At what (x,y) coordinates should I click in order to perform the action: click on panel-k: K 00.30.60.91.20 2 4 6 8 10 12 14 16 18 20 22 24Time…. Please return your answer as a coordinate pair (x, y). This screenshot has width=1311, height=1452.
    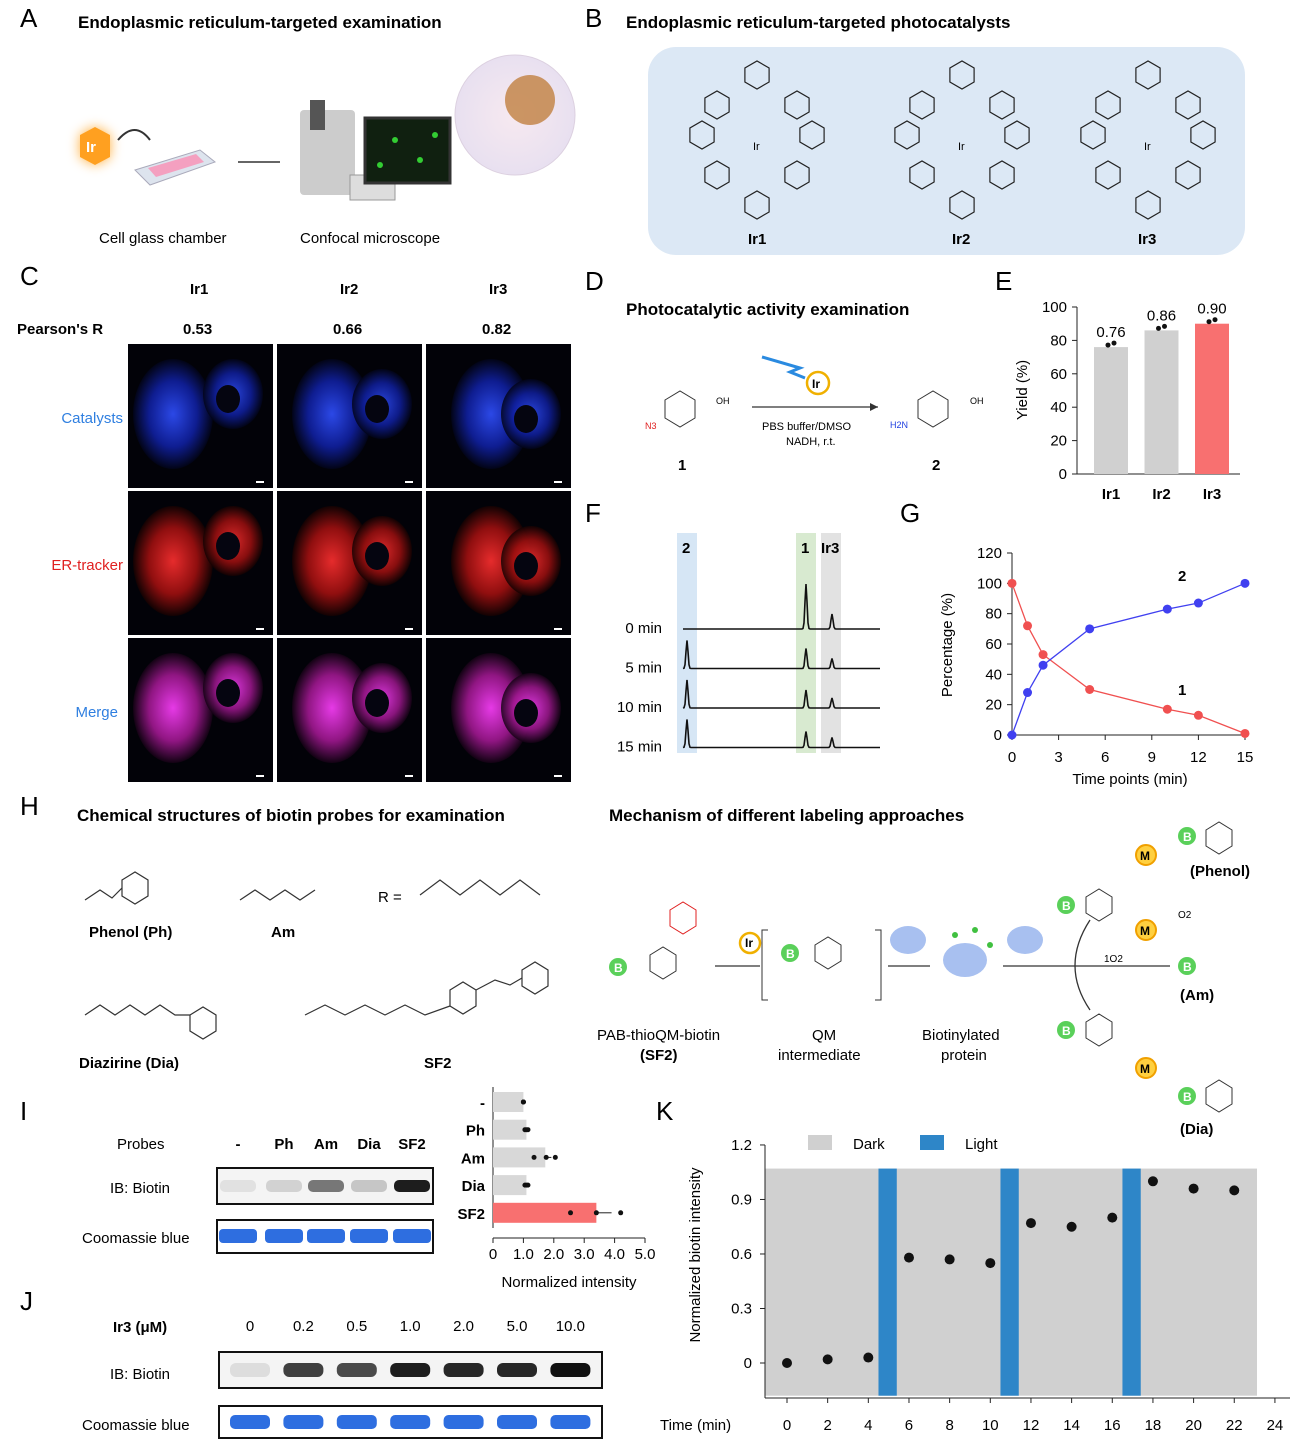
    Looking at the image, I should click on (973, 1265).